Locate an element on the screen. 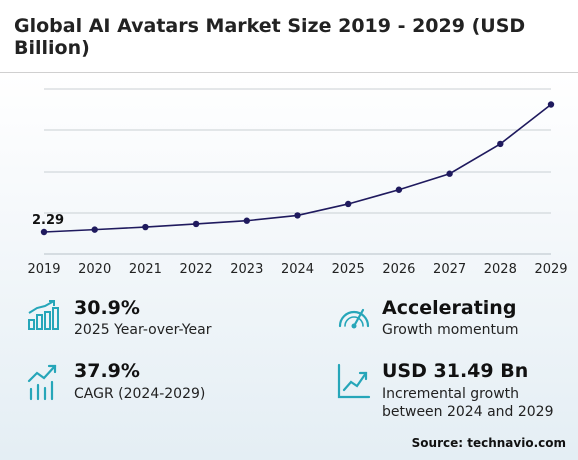 This screenshot has width=578, height=460. stat-label-line2: between 2024 and 2029 is located at coordinates (468, 412).